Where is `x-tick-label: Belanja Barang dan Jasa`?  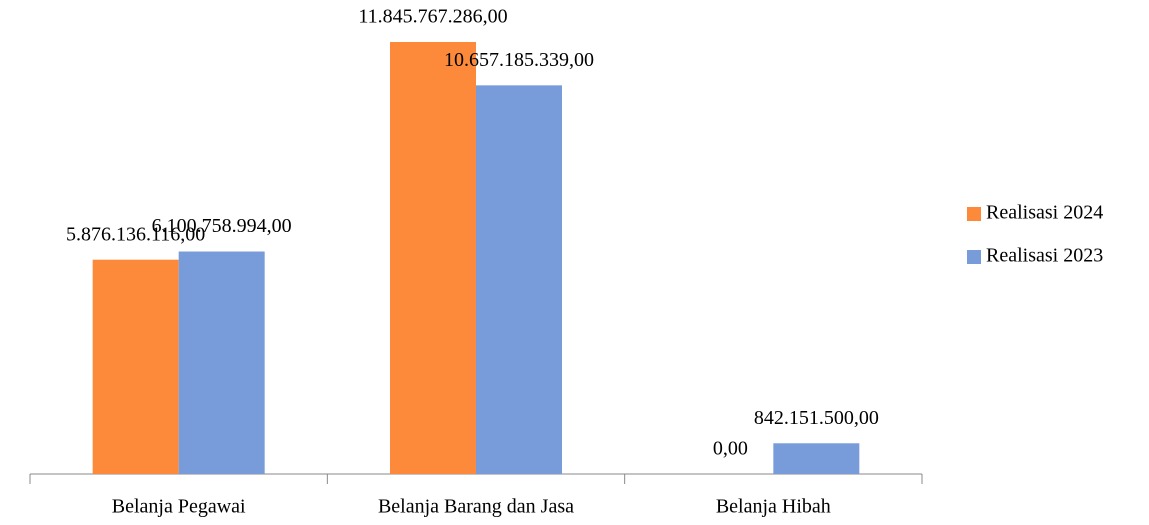 x-tick-label: Belanja Barang dan Jasa is located at coordinates (476, 507).